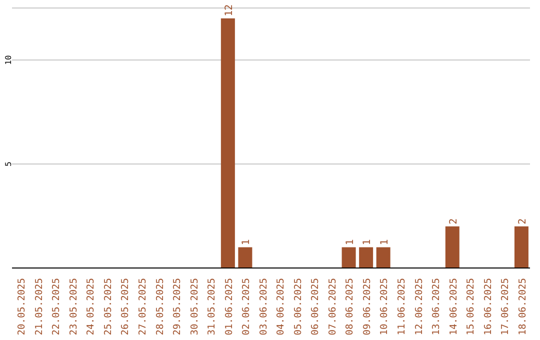 The height and width of the screenshot is (340, 540). I want to click on x-tick-label: 18.06.2025, so click(522, 307).